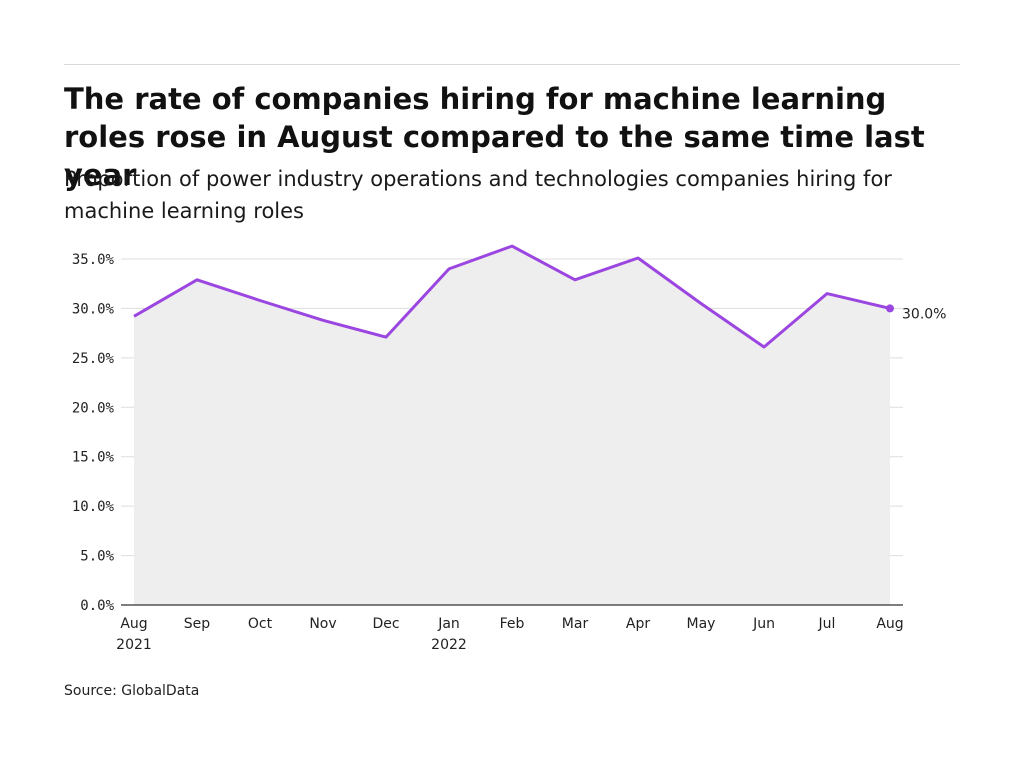 The width and height of the screenshot is (1024, 768). What do you see at coordinates (763, 624) in the screenshot?
I see `x-tick-label: Jun` at bounding box center [763, 624].